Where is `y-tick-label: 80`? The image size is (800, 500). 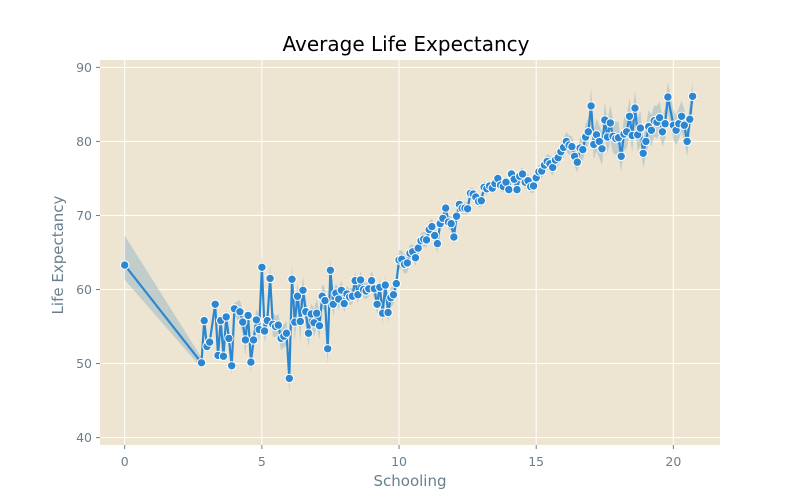
y-tick-label: 80 is located at coordinates (84, 141).